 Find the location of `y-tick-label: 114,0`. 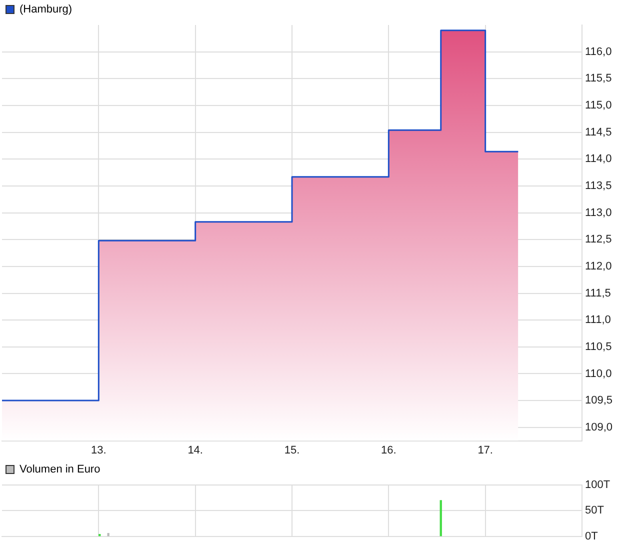

y-tick-label: 114,0 is located at coordinates (598, 159).